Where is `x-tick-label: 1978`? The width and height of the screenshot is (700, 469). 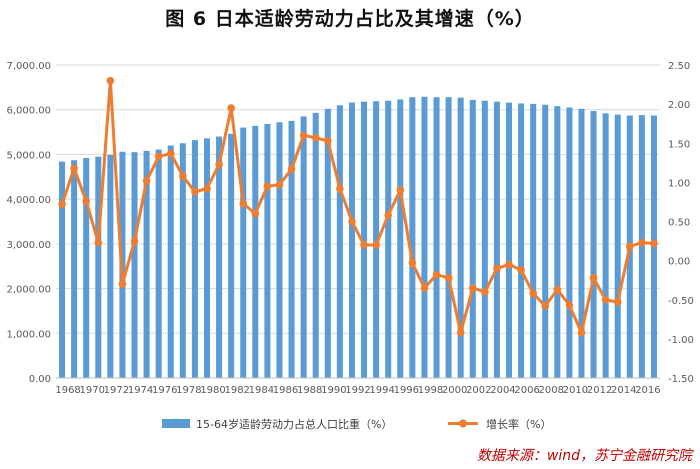
x-tick-label: 1978 is located at coordinates (188, 390).